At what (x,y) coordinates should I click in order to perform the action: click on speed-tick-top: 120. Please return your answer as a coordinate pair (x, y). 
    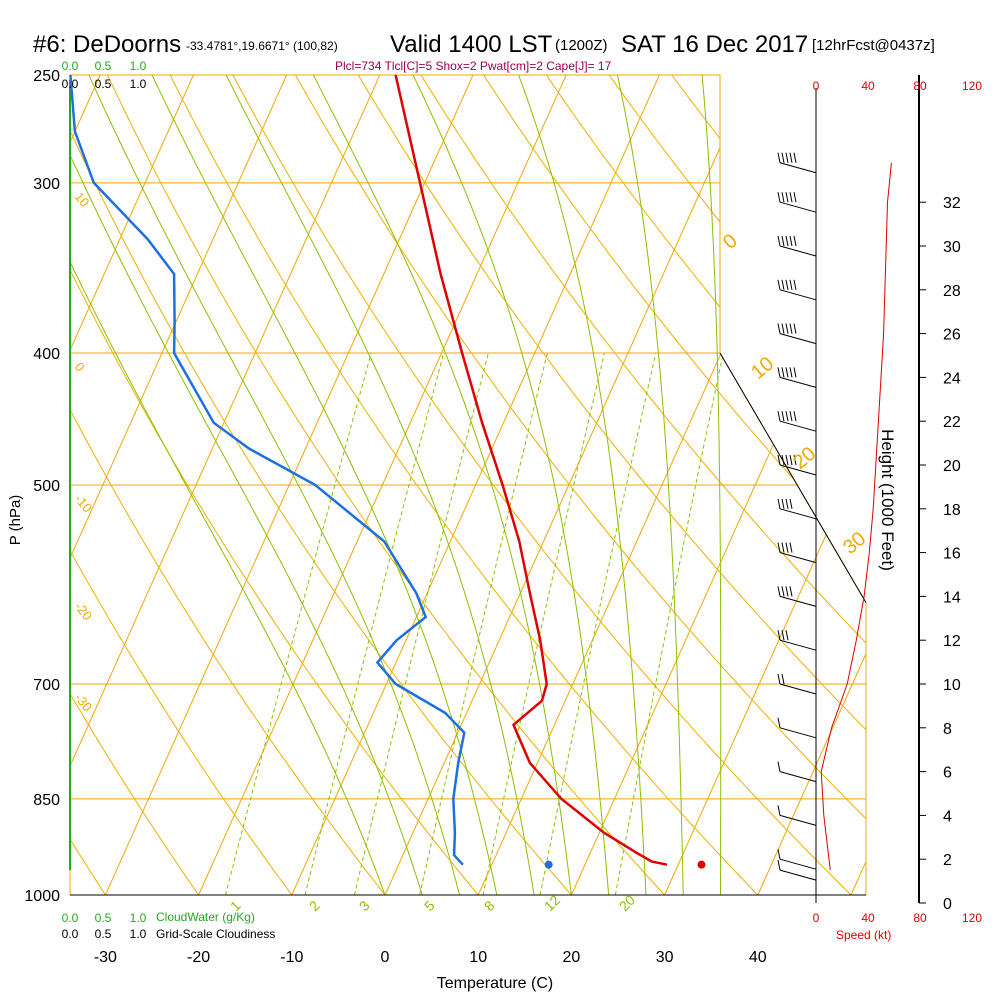
    Looking at the image, I should click on (972, 86).